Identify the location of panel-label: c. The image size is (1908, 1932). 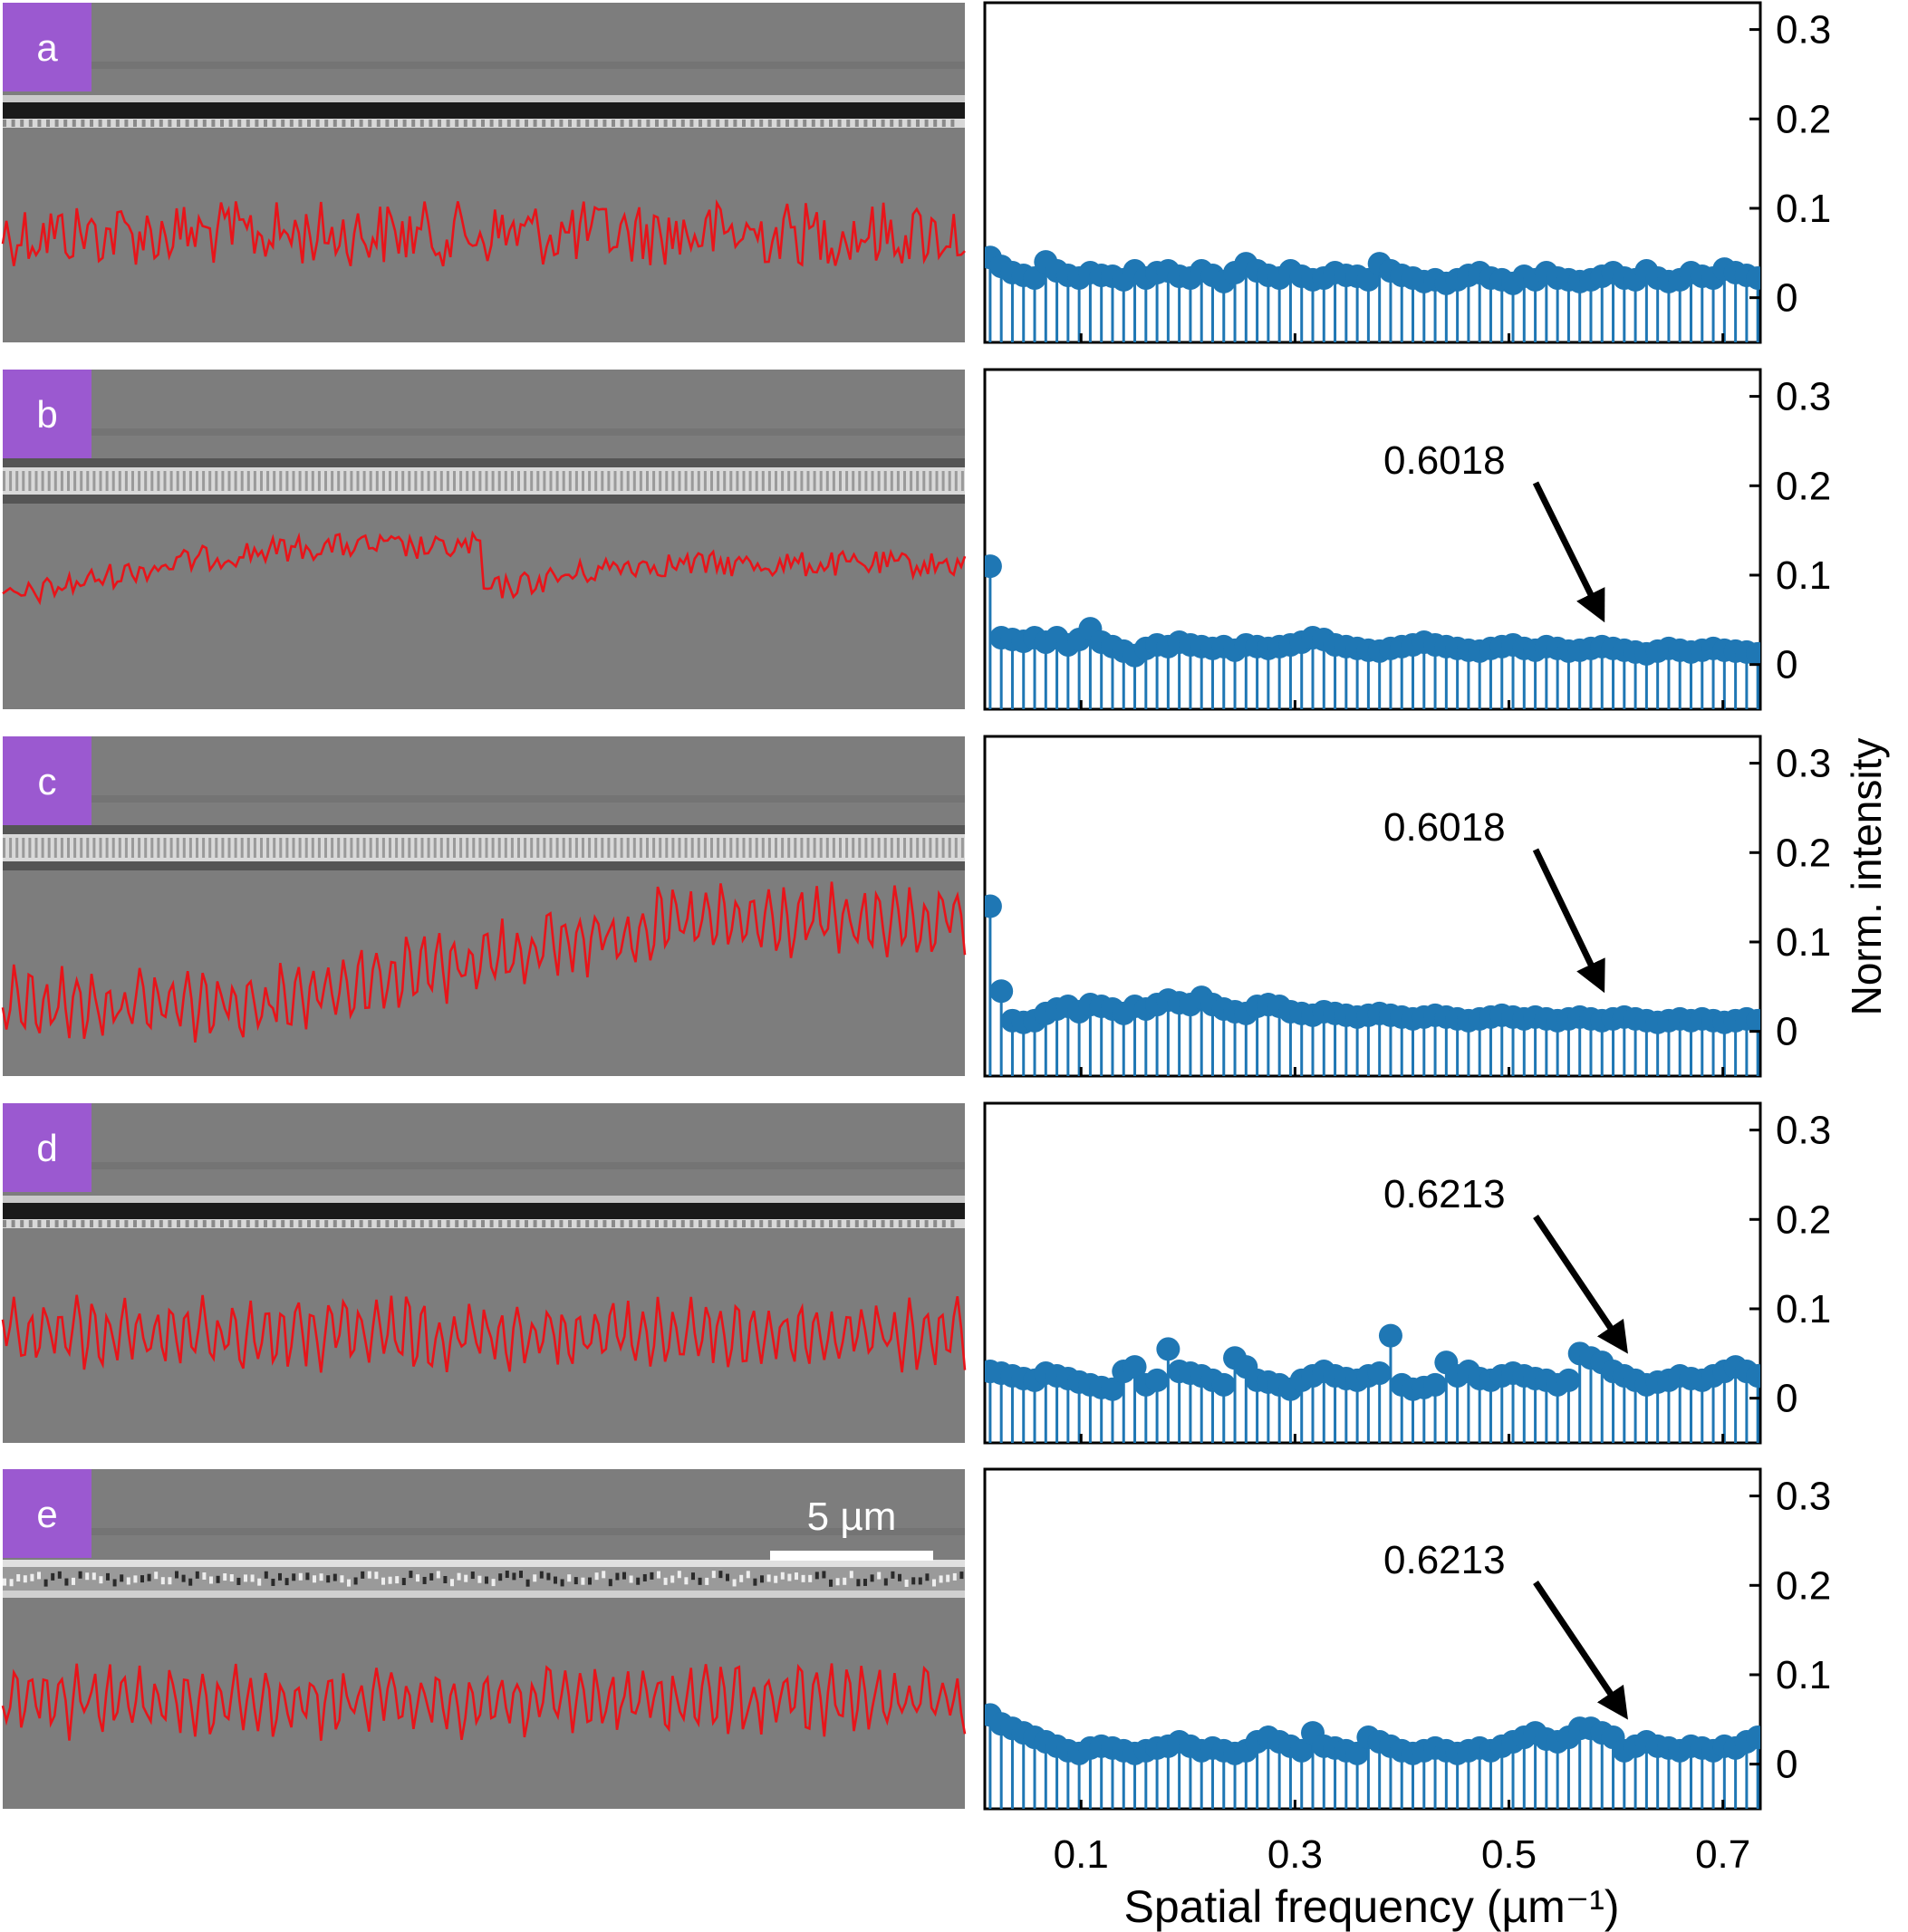
(48, 781).